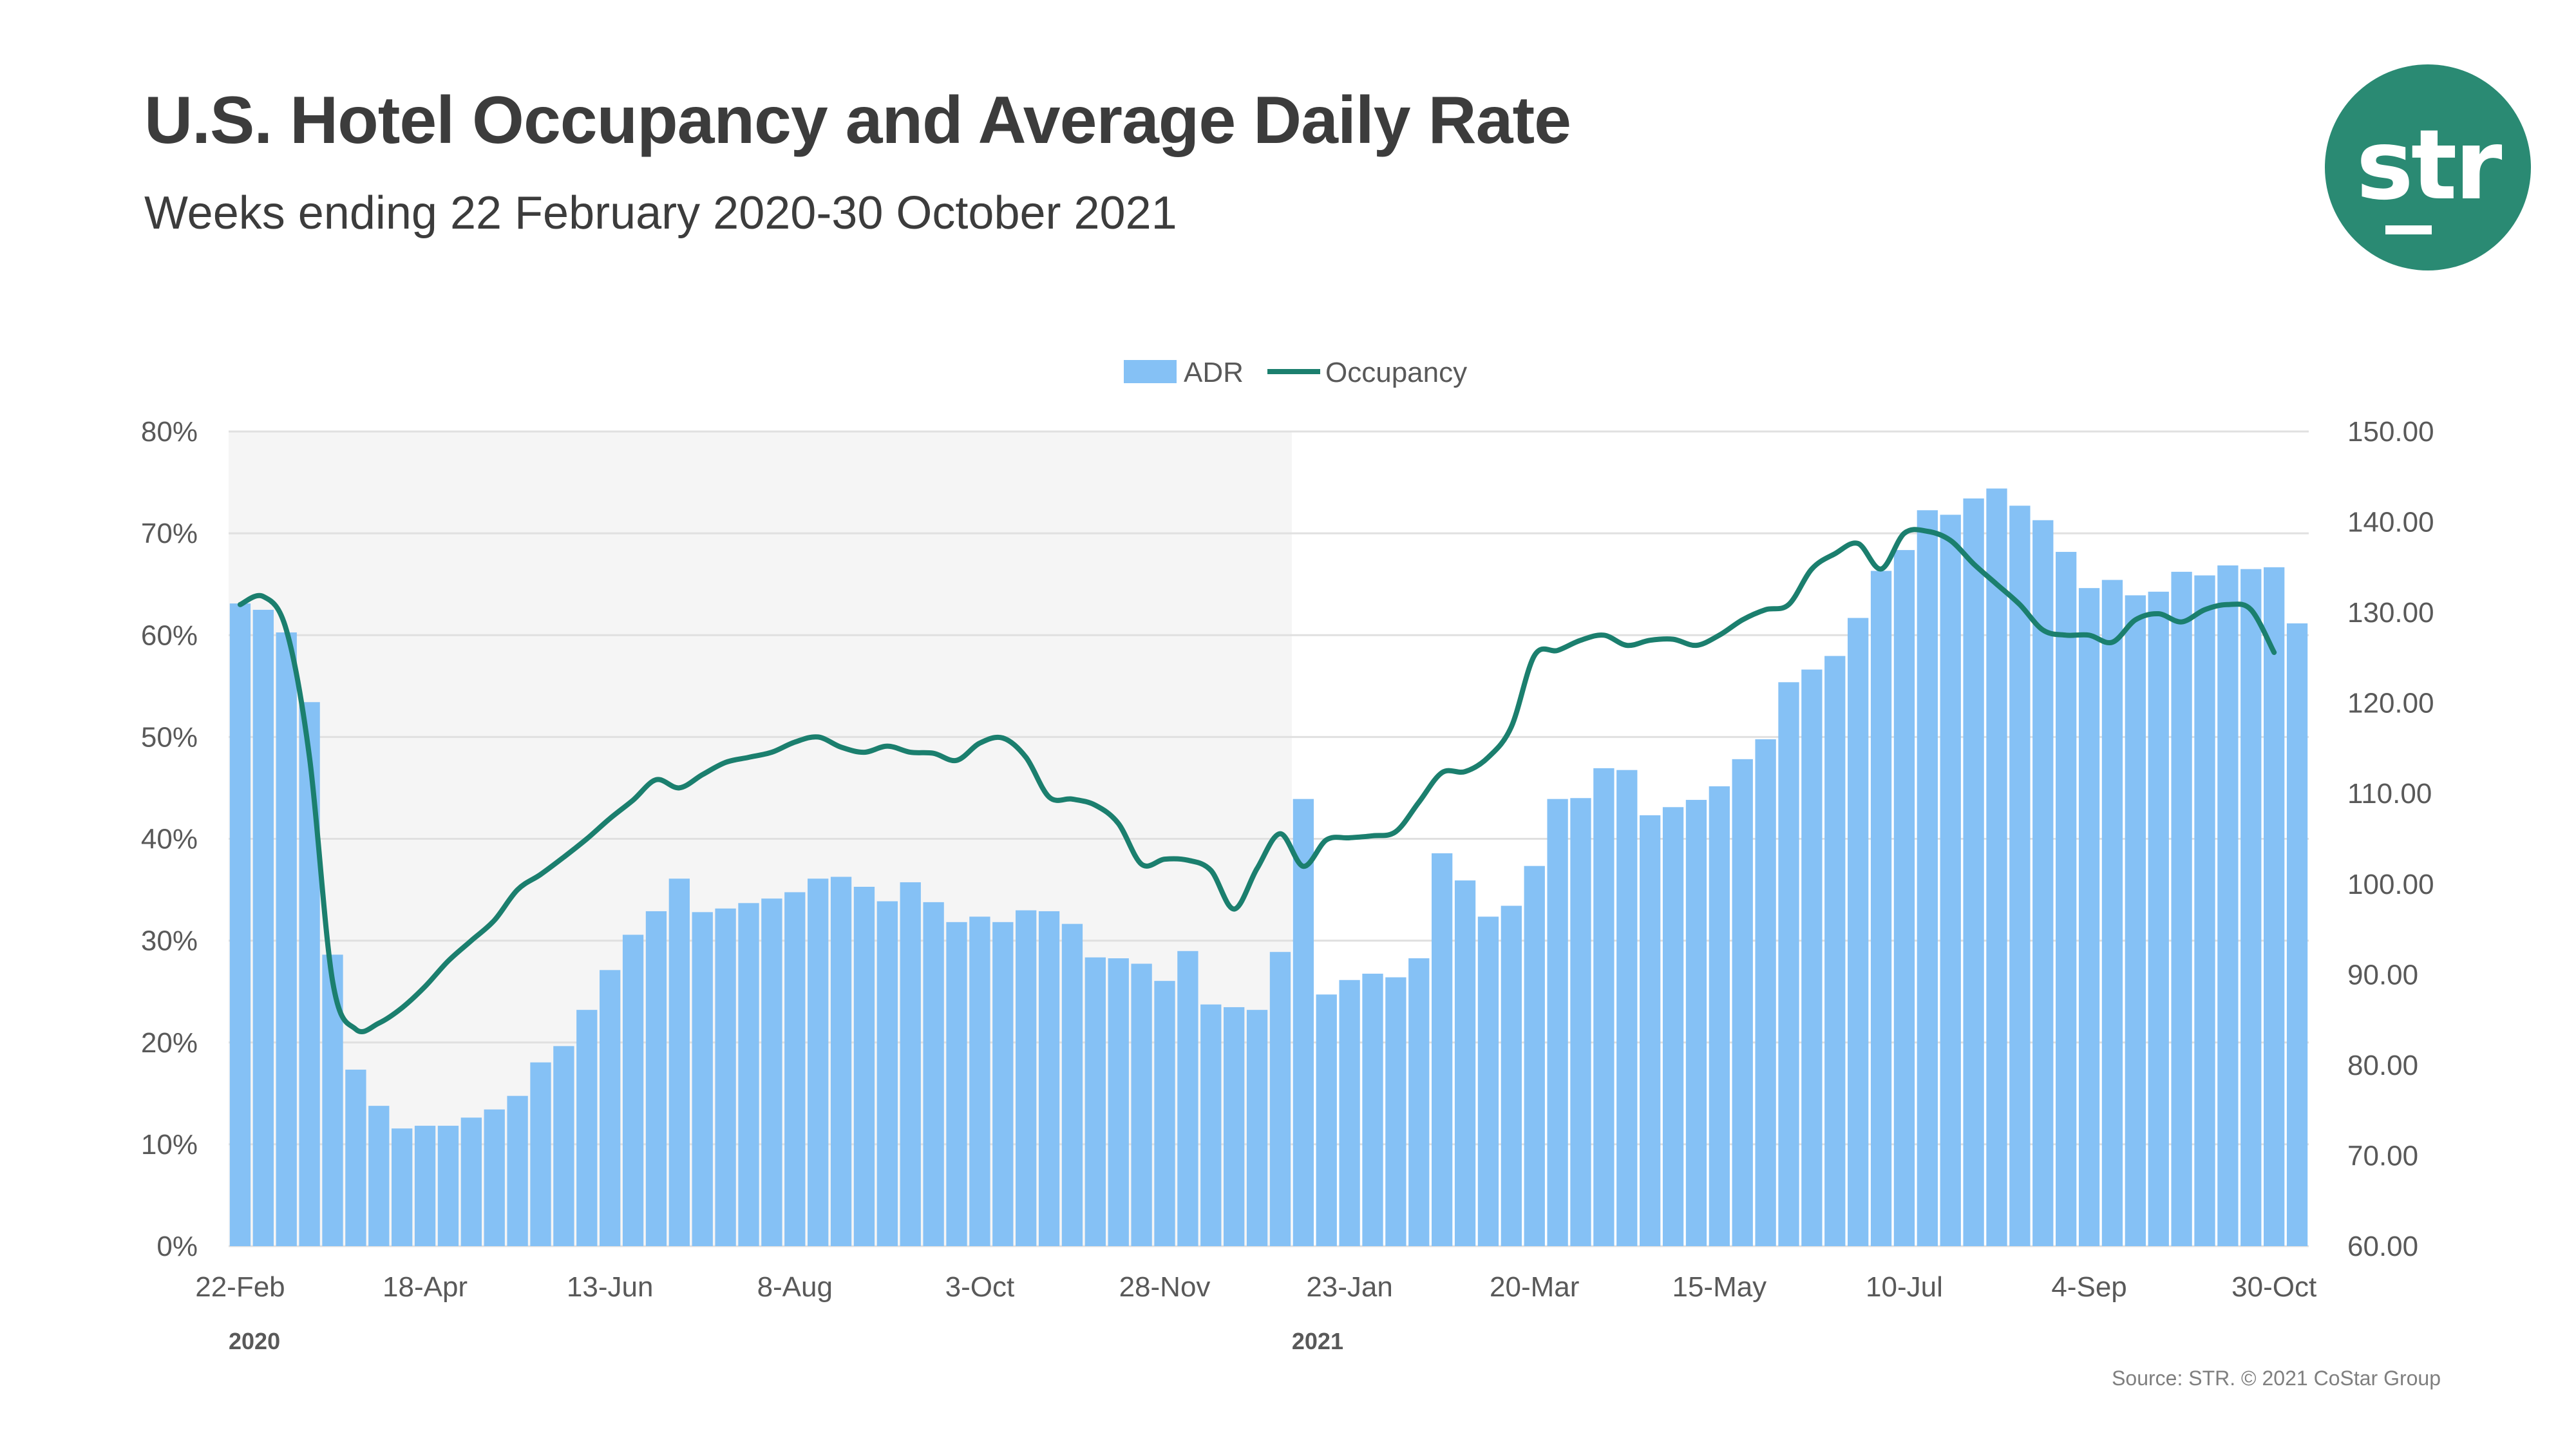 The image size is (2576, 1449). Describe the element at coordinates (2408, 230) in the screenshot. I see `logo-underline` at that location.